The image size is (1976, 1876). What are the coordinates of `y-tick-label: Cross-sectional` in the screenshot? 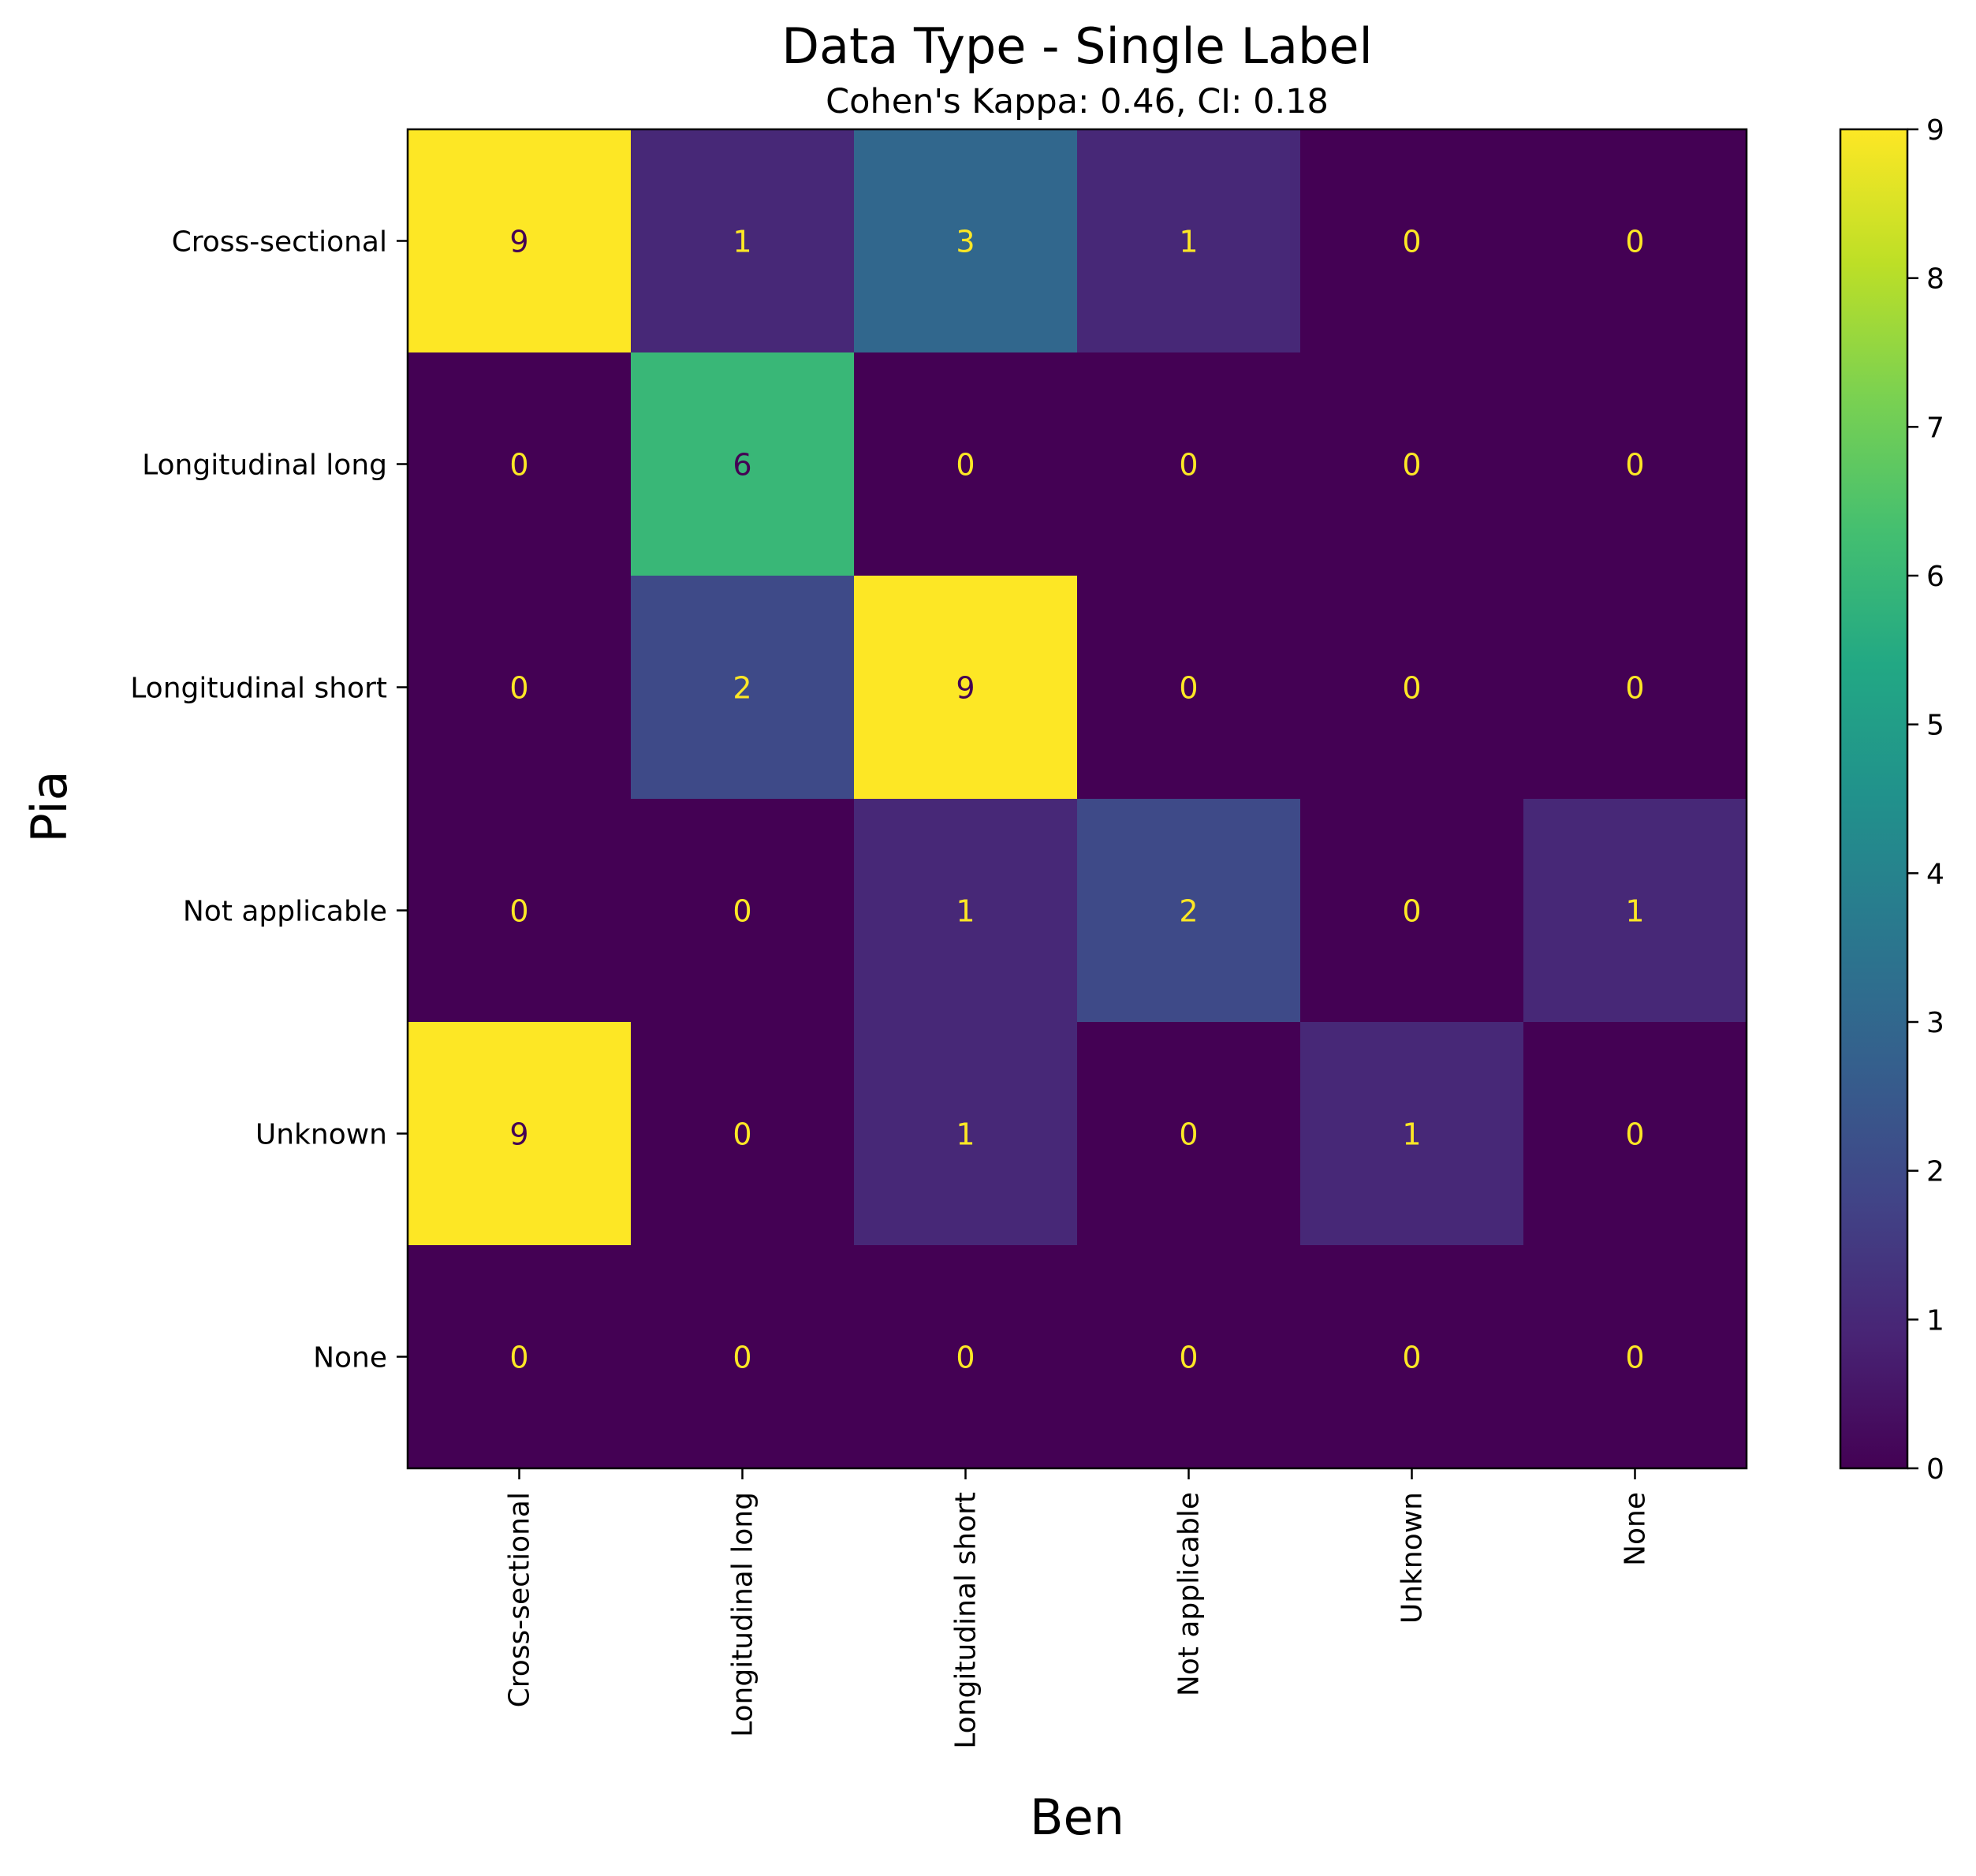 It's located at (279, 243).